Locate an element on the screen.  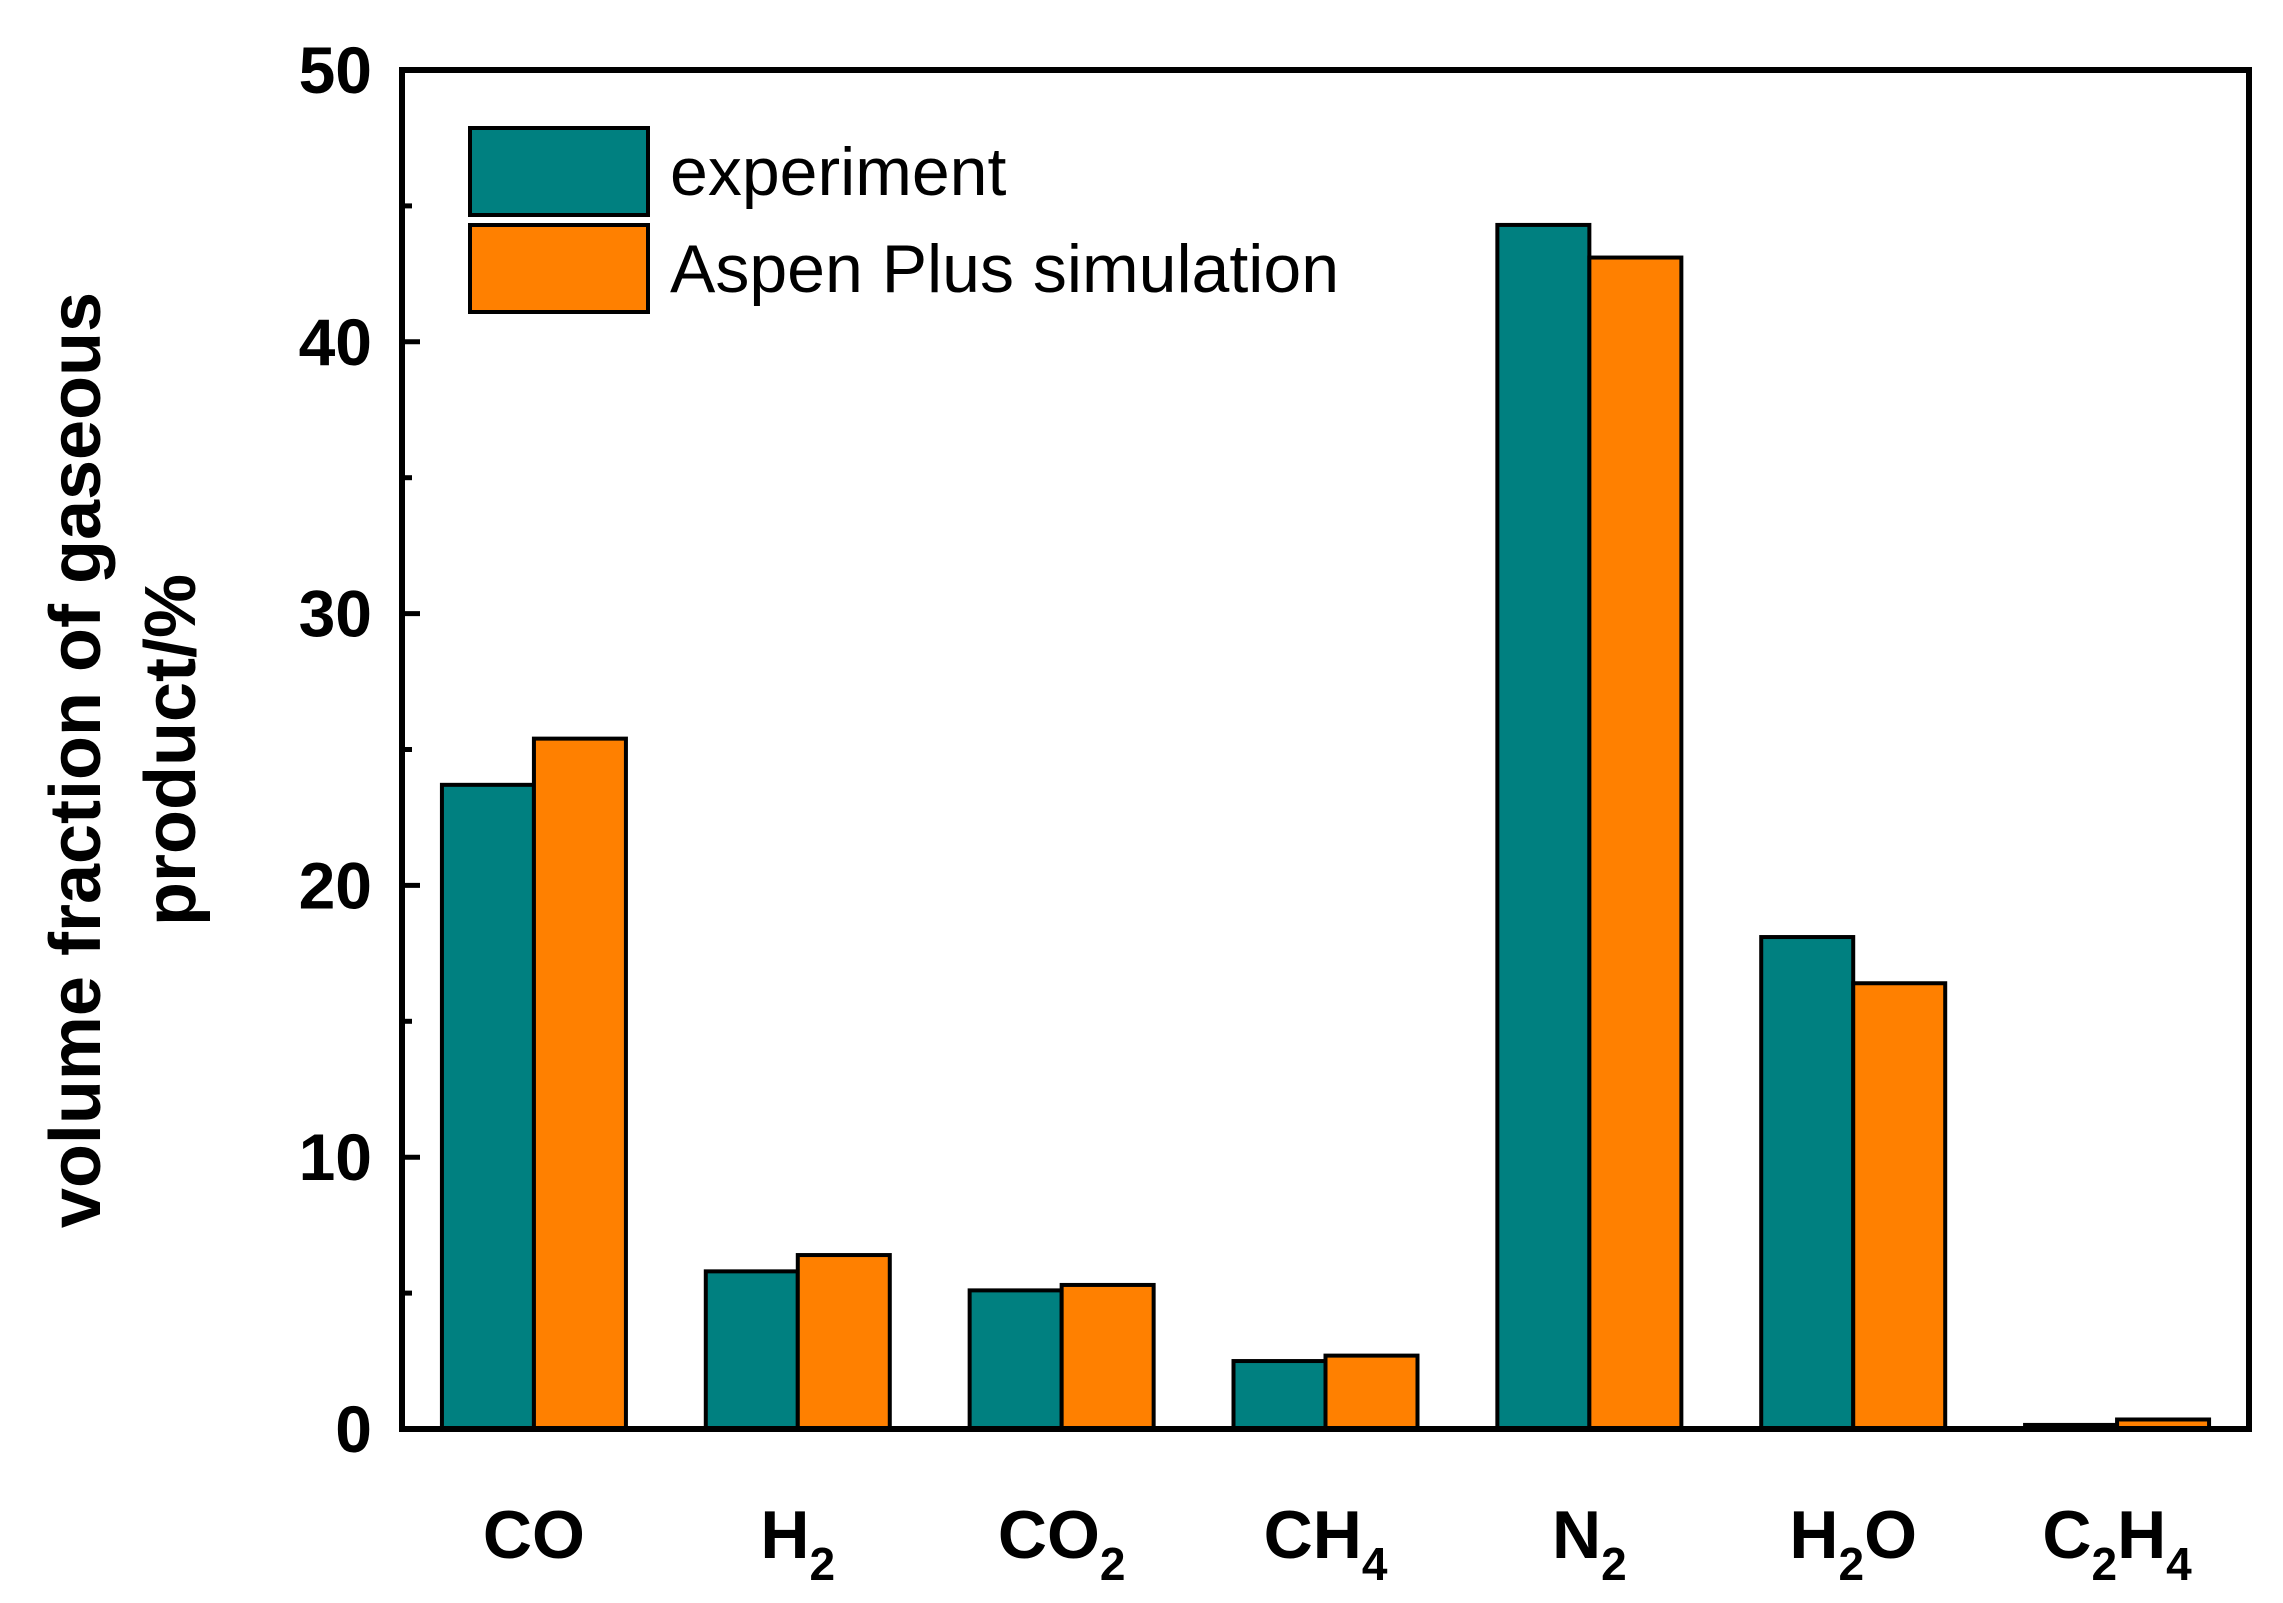
bar-simulation-n2 is located at coordinates (1635, 843).